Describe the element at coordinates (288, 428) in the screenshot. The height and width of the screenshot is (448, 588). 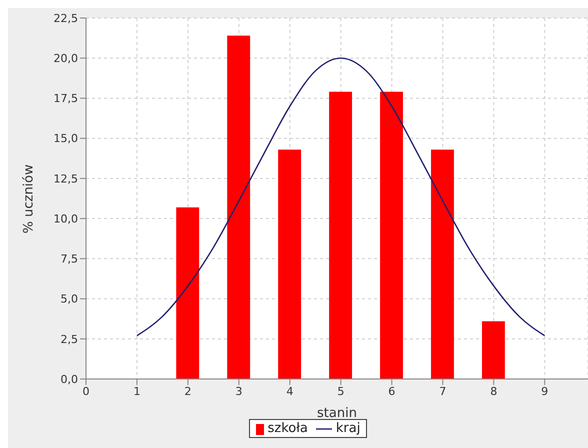
I see `legend-label: szkoła` at that location.